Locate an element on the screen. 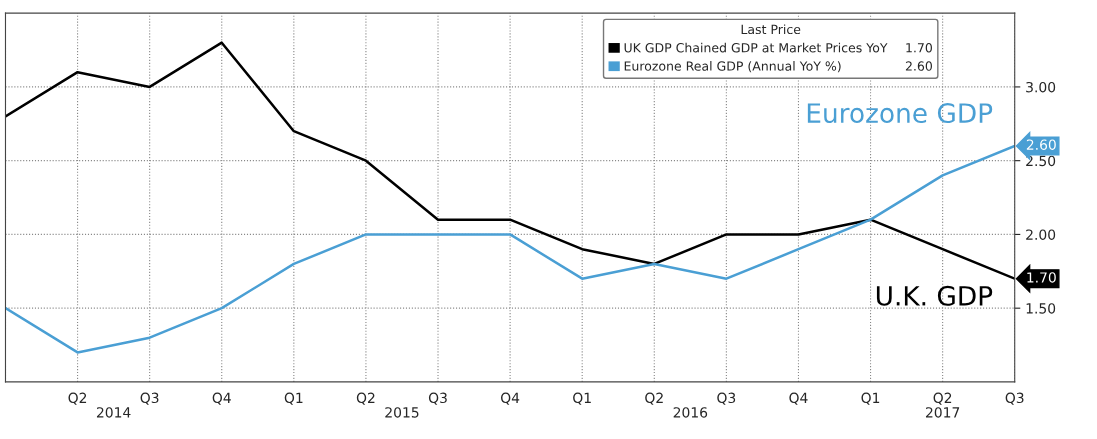 This screenshot has height=439, width=1097. legend-title: Last Price is located at coordinates (771, 29).